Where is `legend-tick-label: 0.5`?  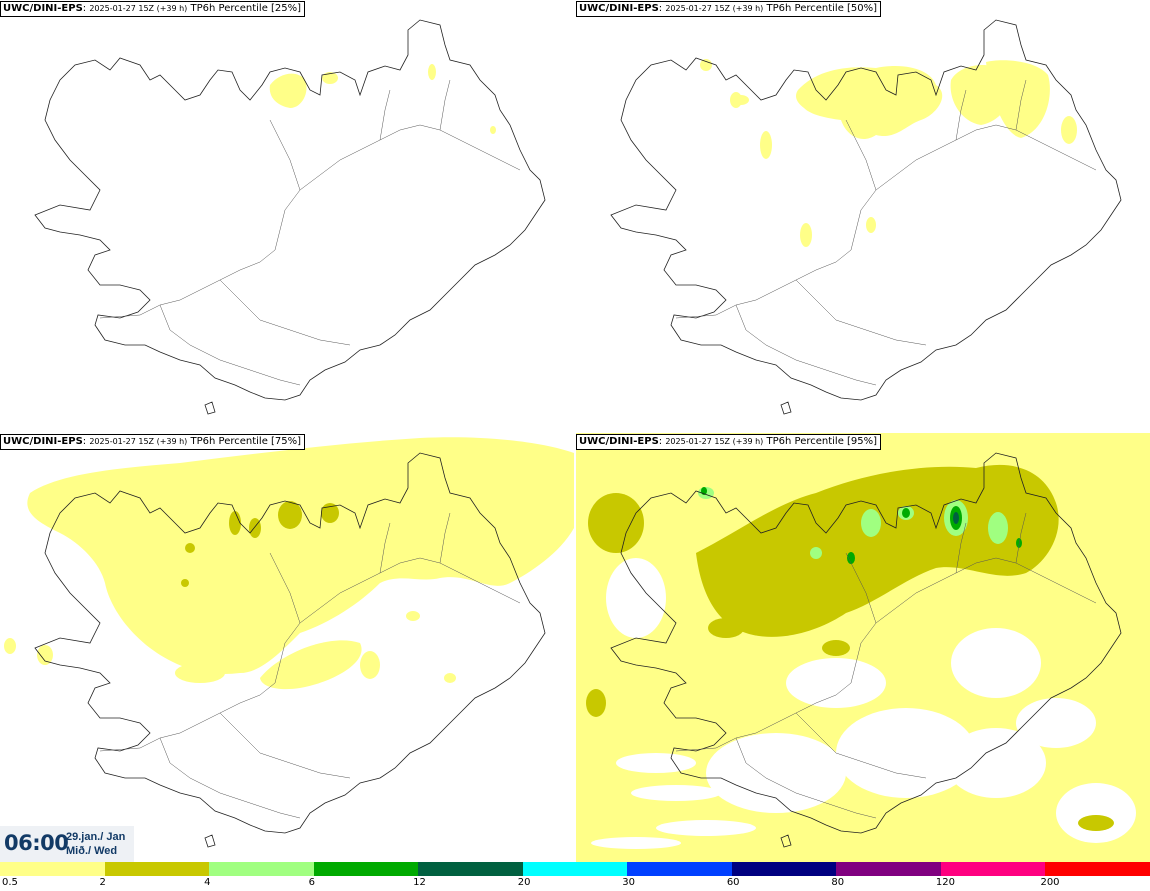
legend-tick-label: 0.5 is located at coordinates (10, 882).